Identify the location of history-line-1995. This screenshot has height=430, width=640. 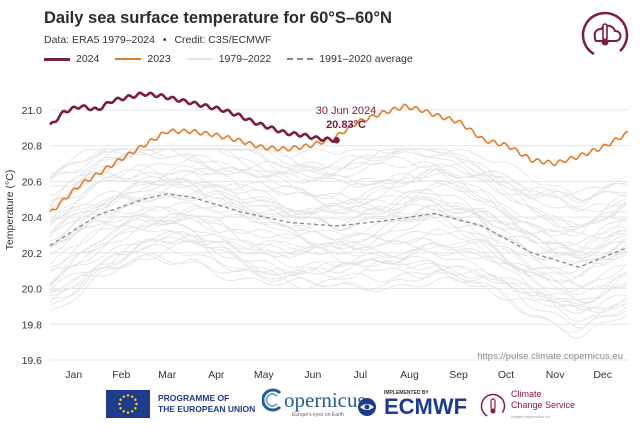
(338, 240).